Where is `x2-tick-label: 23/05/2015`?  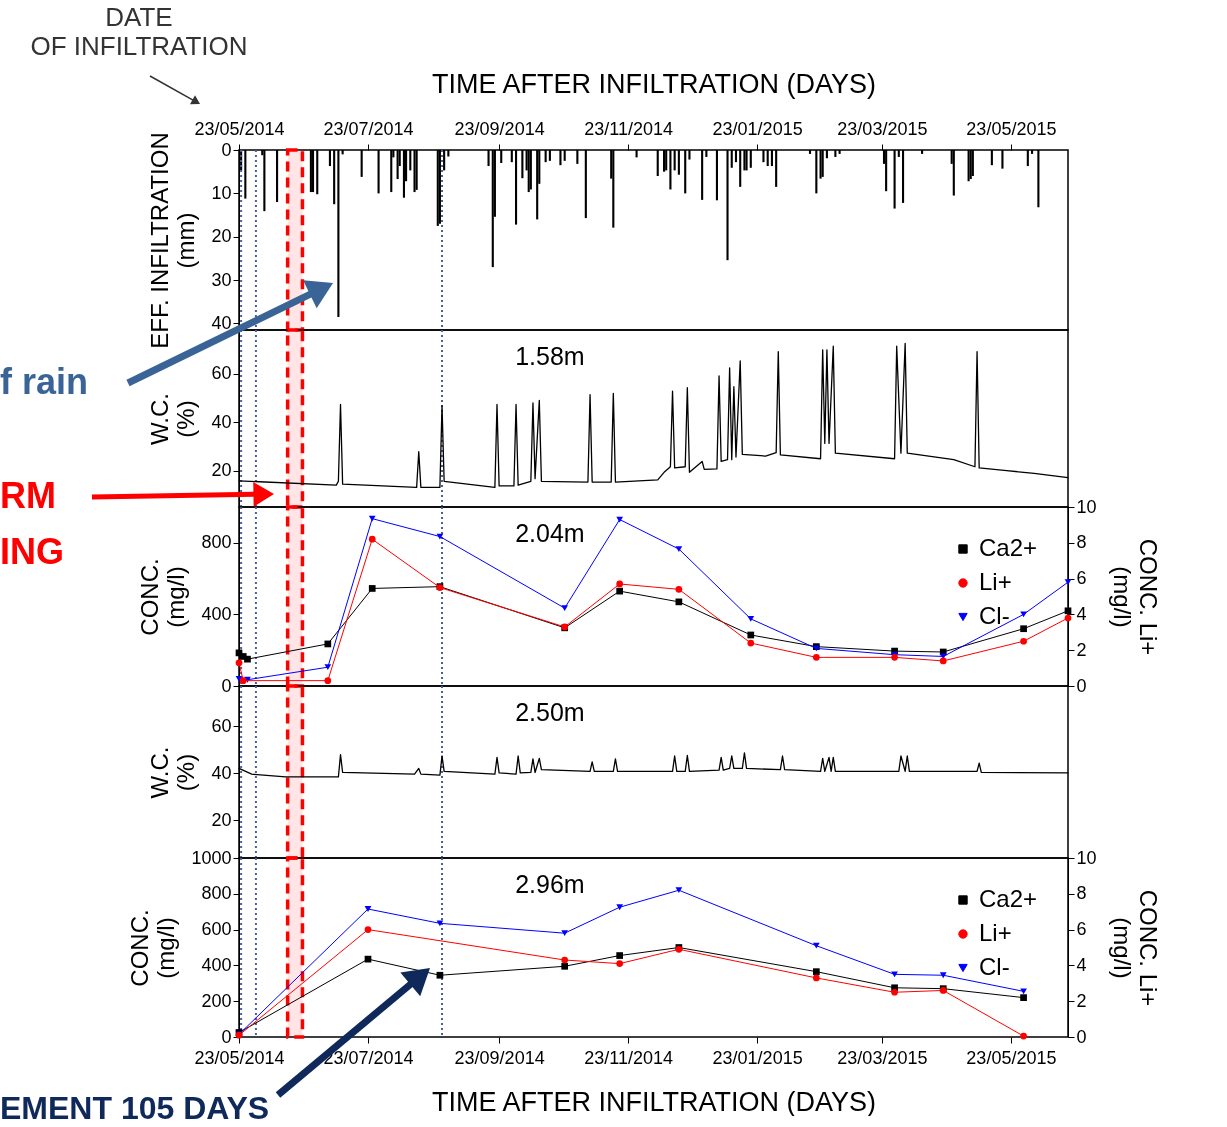
x2-tick-label: 23/05/2015 is located at coordinates (1011, 128).